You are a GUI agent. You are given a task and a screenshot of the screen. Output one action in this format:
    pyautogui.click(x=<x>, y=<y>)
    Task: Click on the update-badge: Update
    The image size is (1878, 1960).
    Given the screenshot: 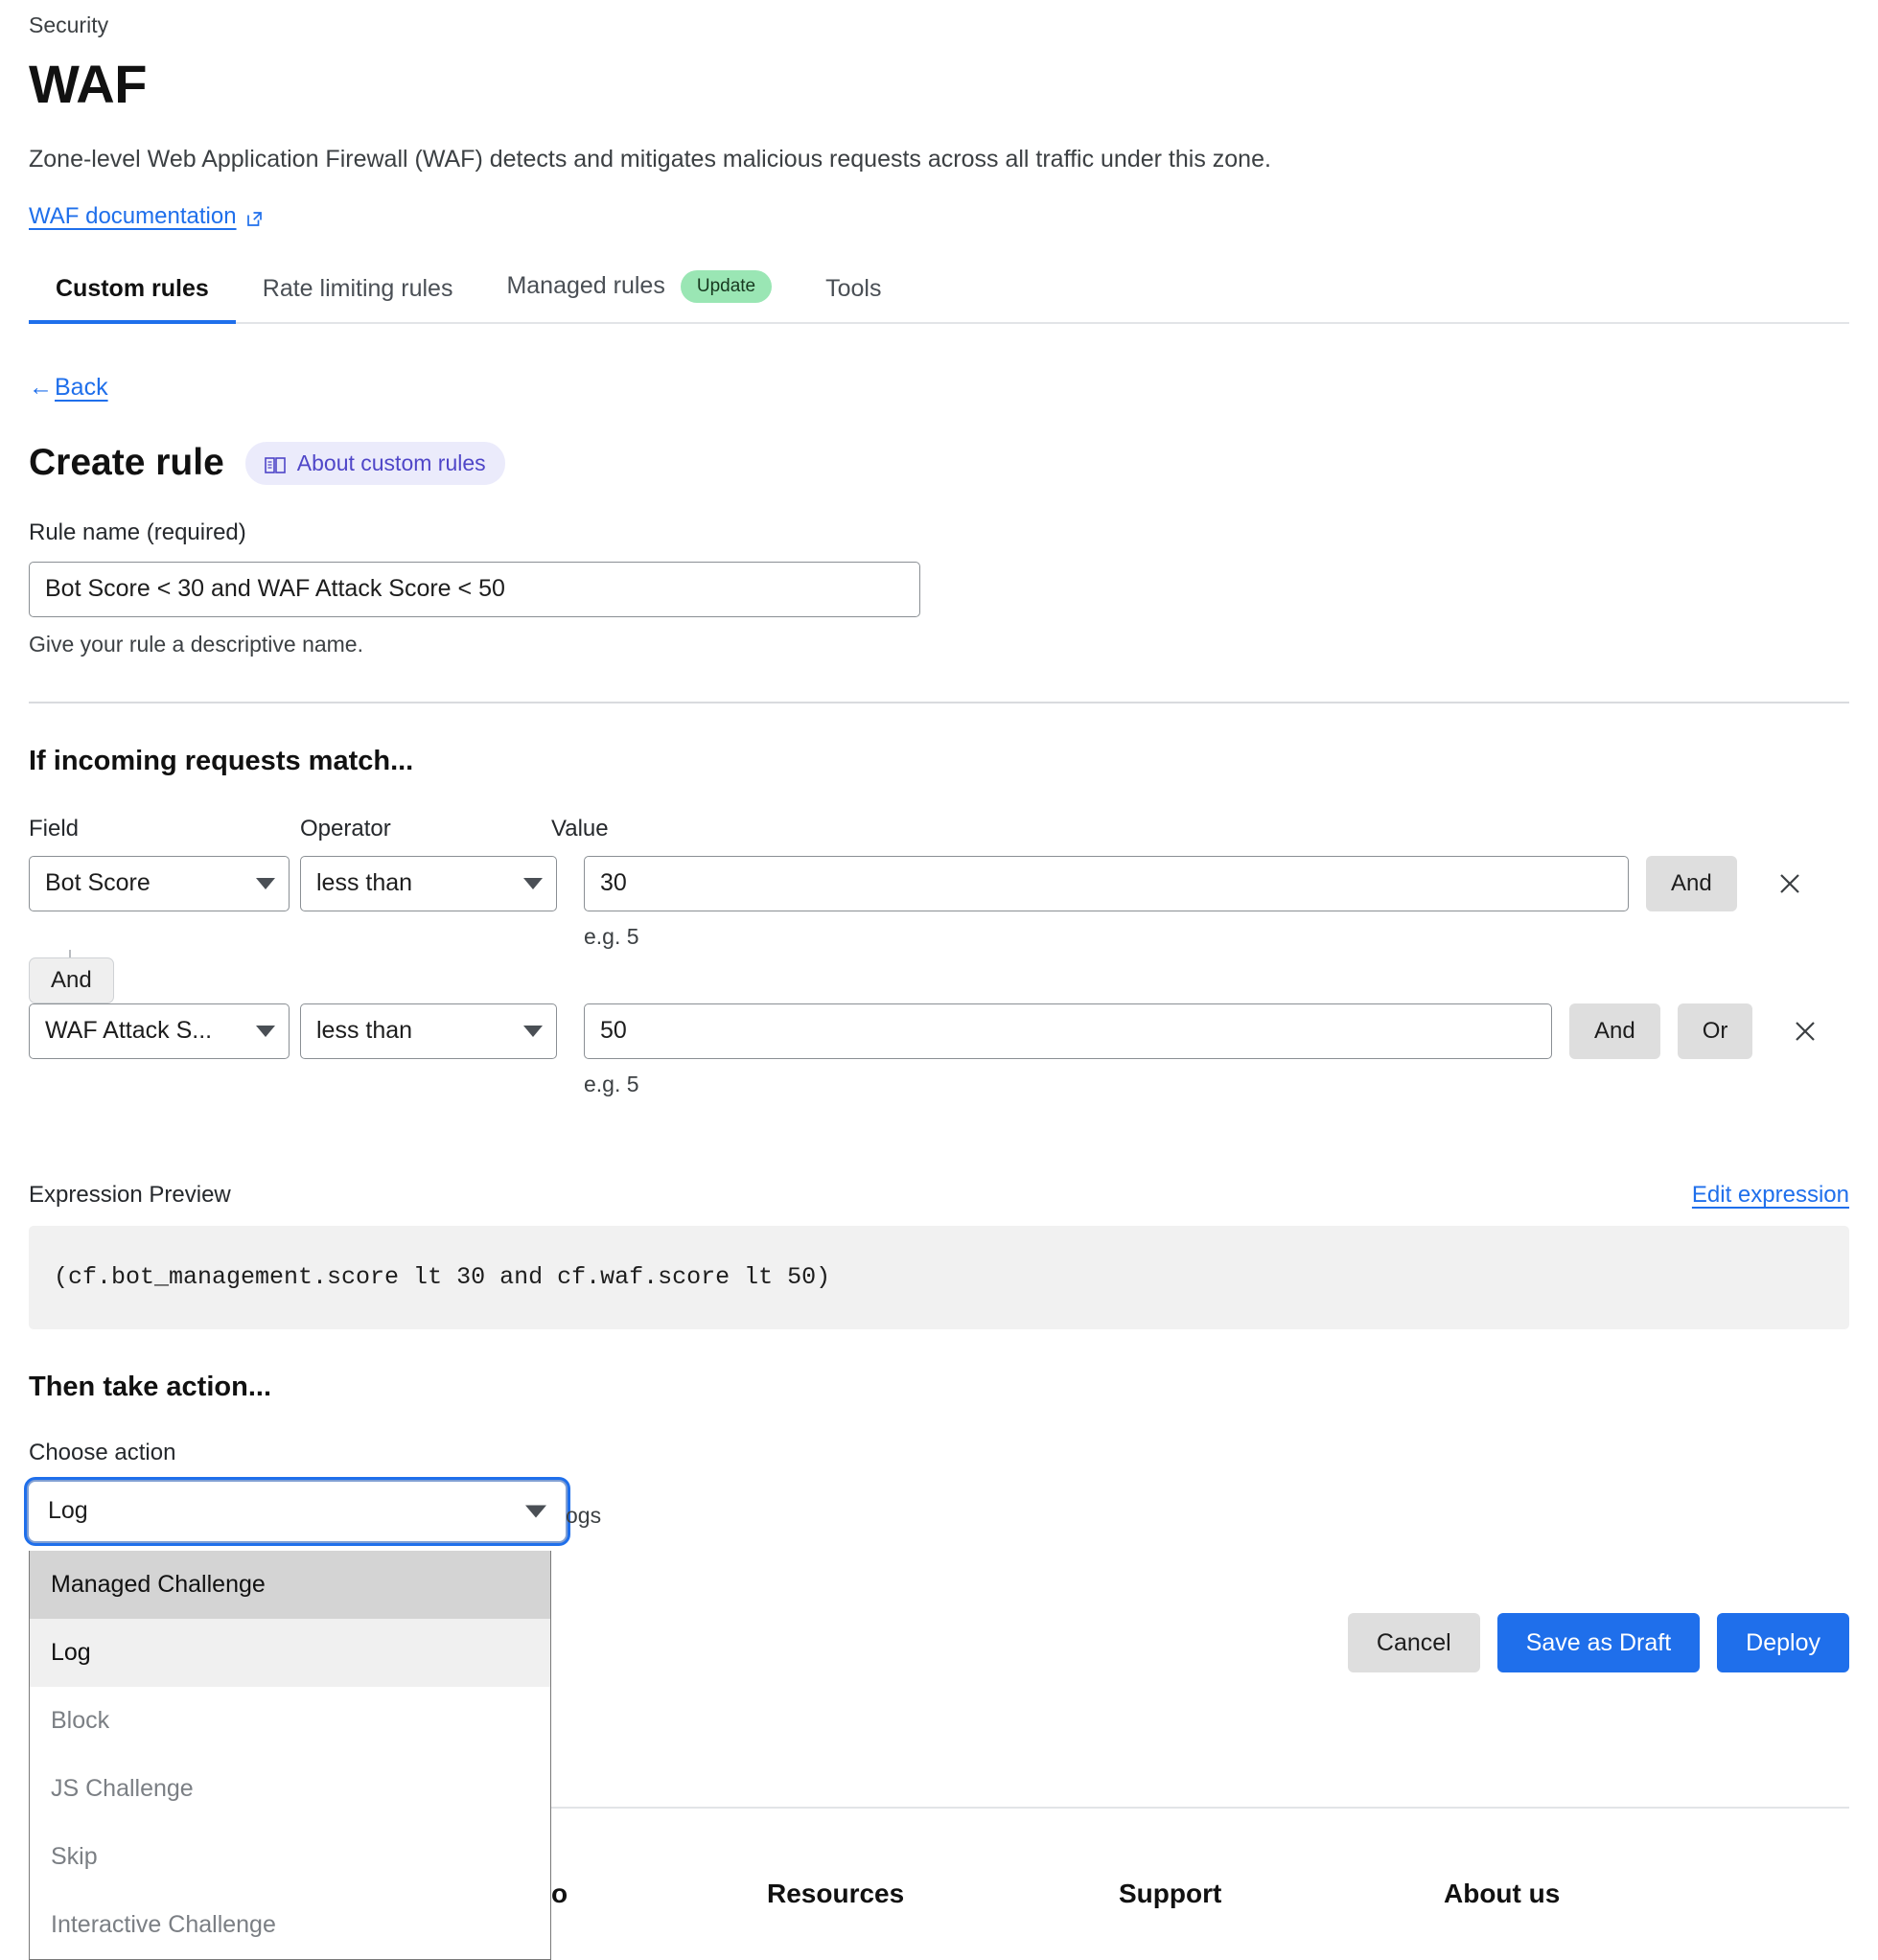 What is the action you would take?
    pyautogui.click(x=726, y=286)
    